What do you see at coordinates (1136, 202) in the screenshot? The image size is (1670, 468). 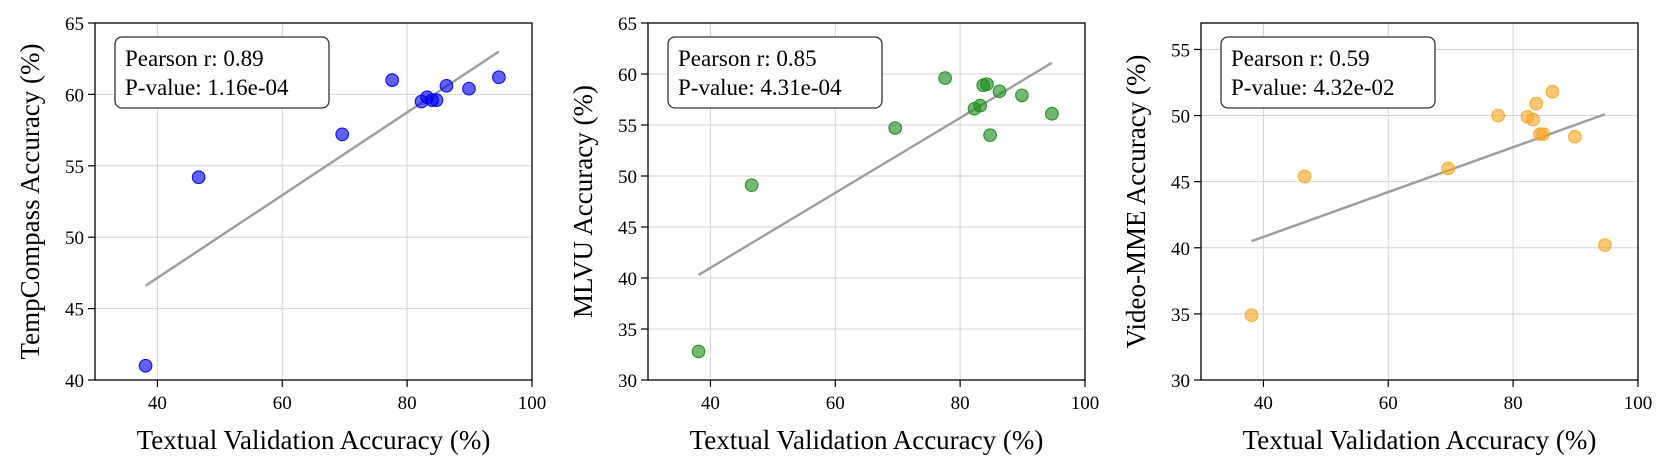 I see `y-axis-label: Video-MME Accuracy (%)` at bounding box center [1136, 202].